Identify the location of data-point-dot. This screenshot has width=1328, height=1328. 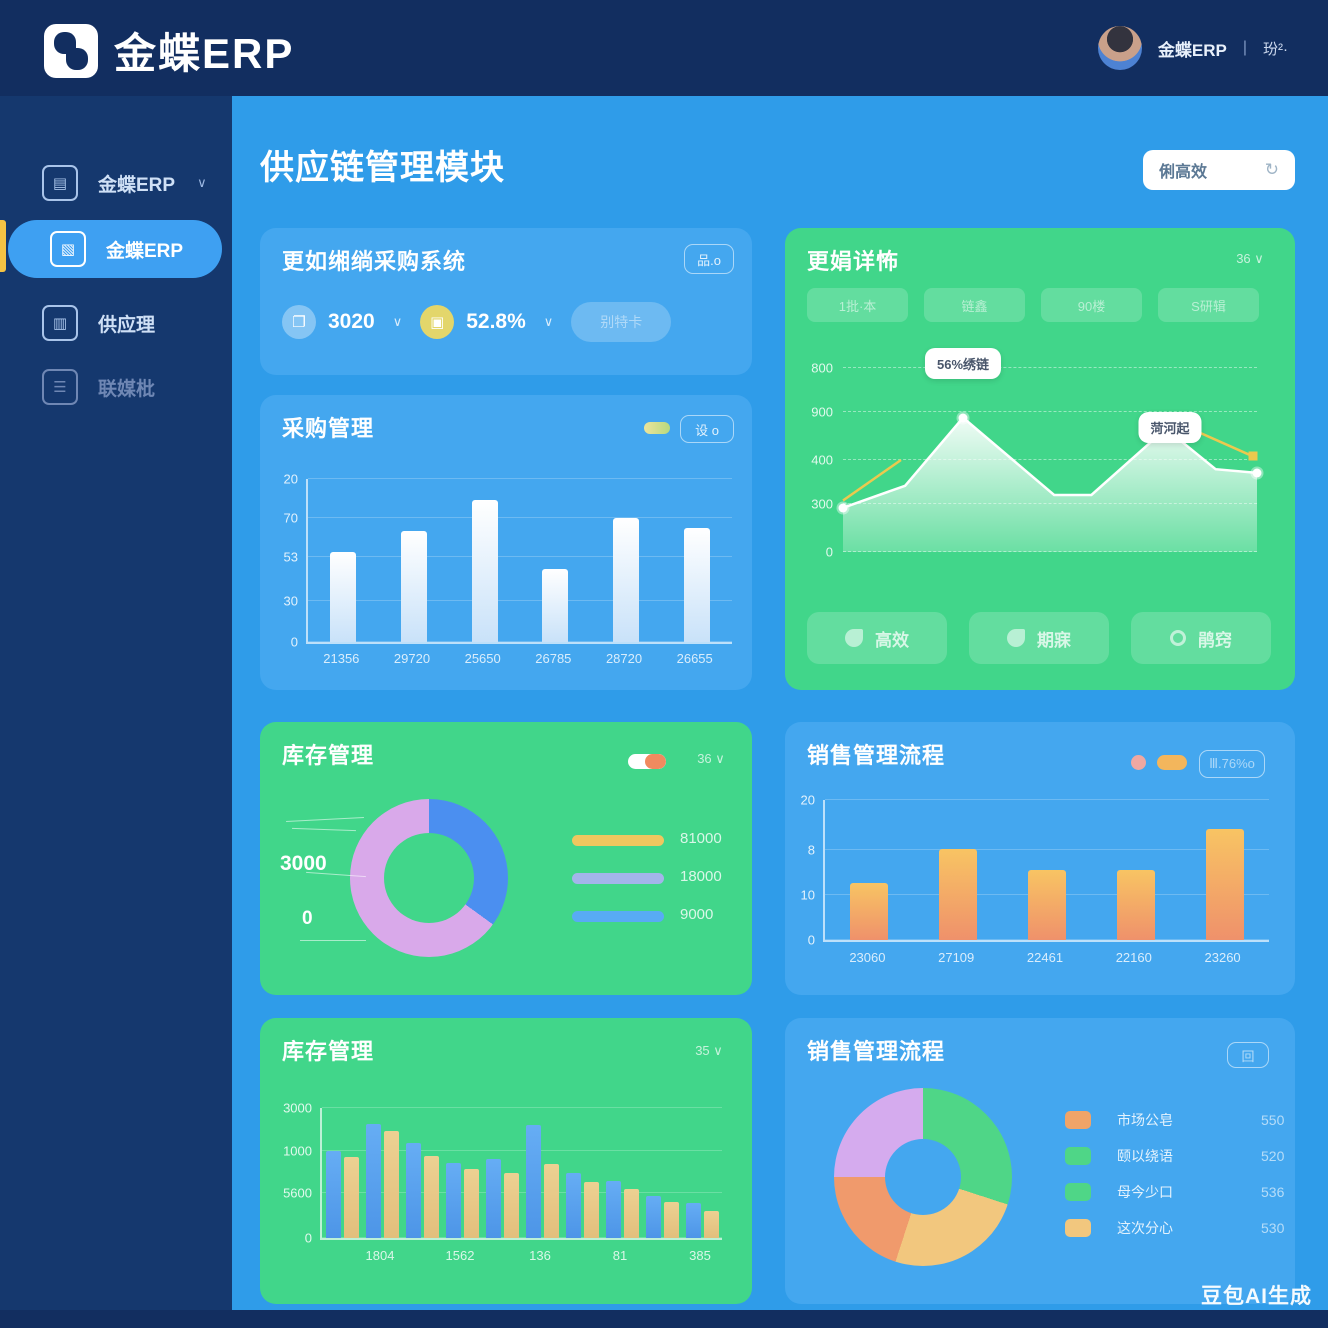
(963, 418).